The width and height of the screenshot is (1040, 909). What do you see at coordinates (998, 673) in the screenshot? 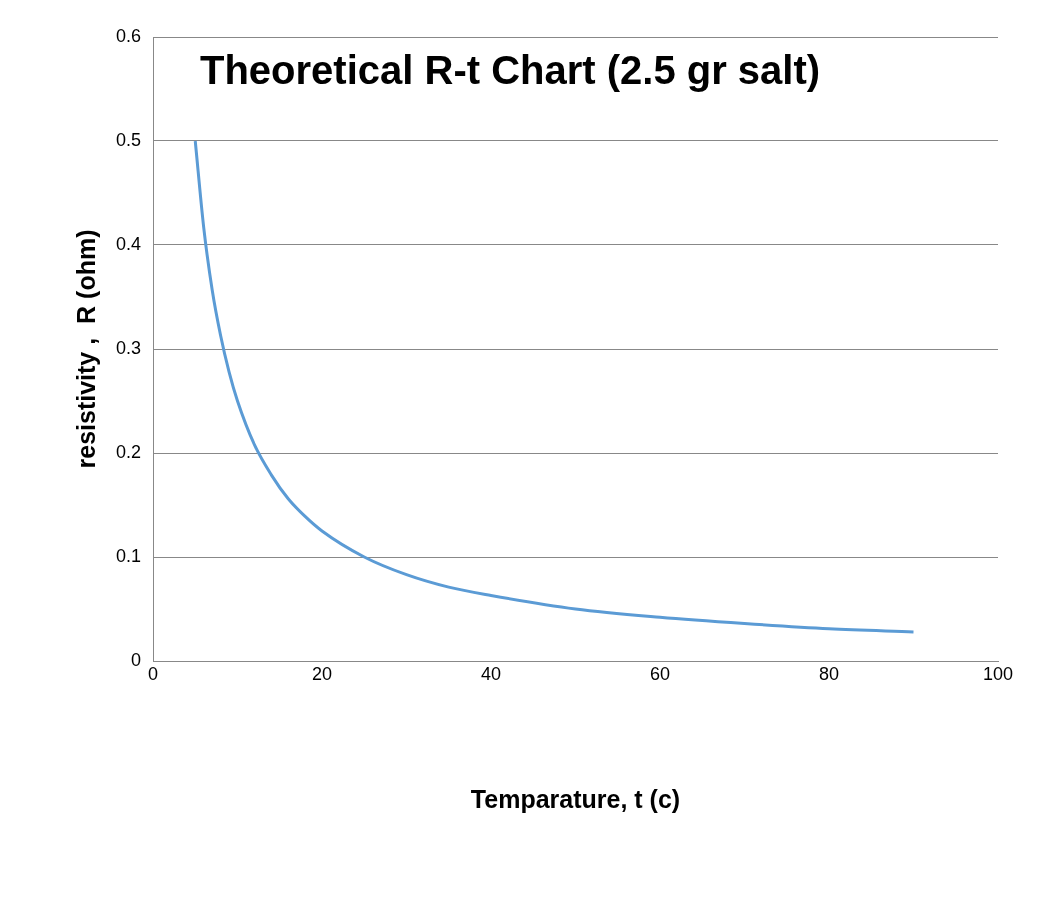
I see `x-tick-label: 100` at bounding box center [998, 673].